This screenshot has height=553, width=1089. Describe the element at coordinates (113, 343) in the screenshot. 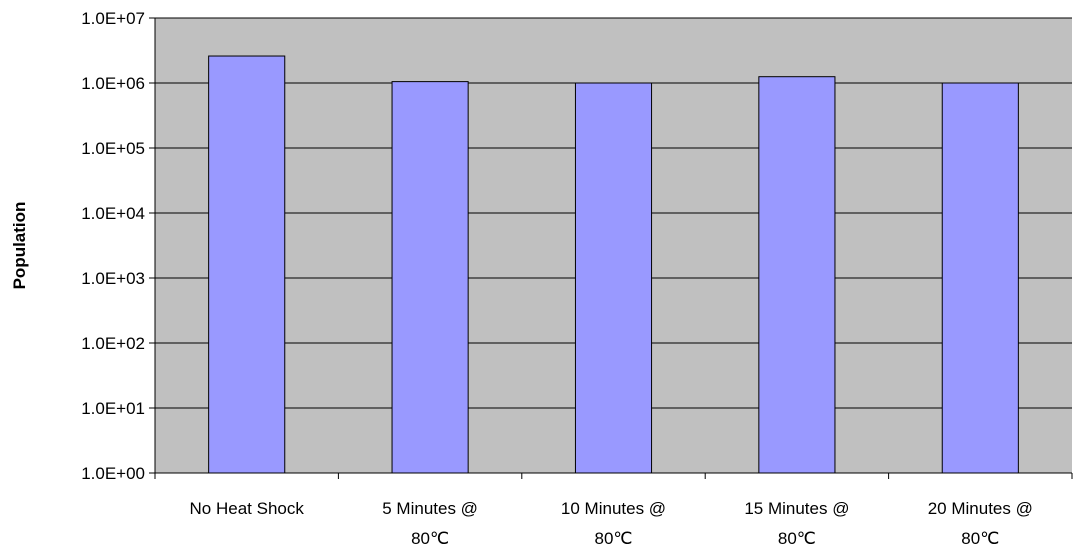

I see `y-tick-label: 1.0E+02` at that location.